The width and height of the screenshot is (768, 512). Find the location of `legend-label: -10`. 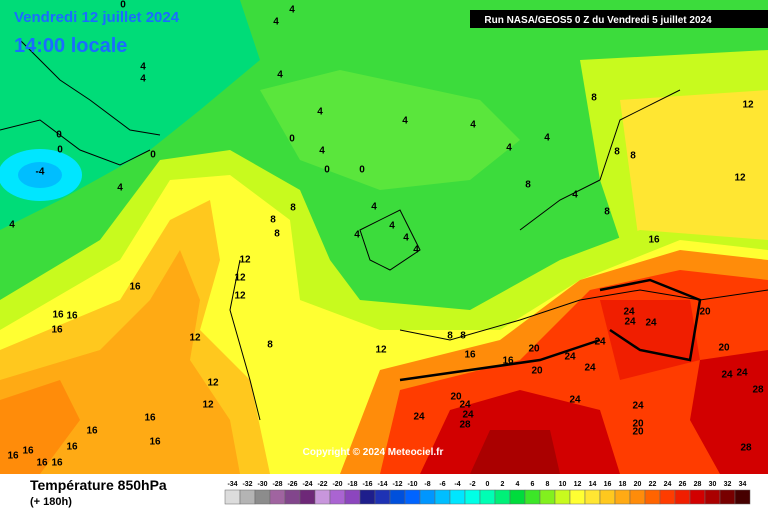

legend-label: -10 is located at coordinates (412, 484).